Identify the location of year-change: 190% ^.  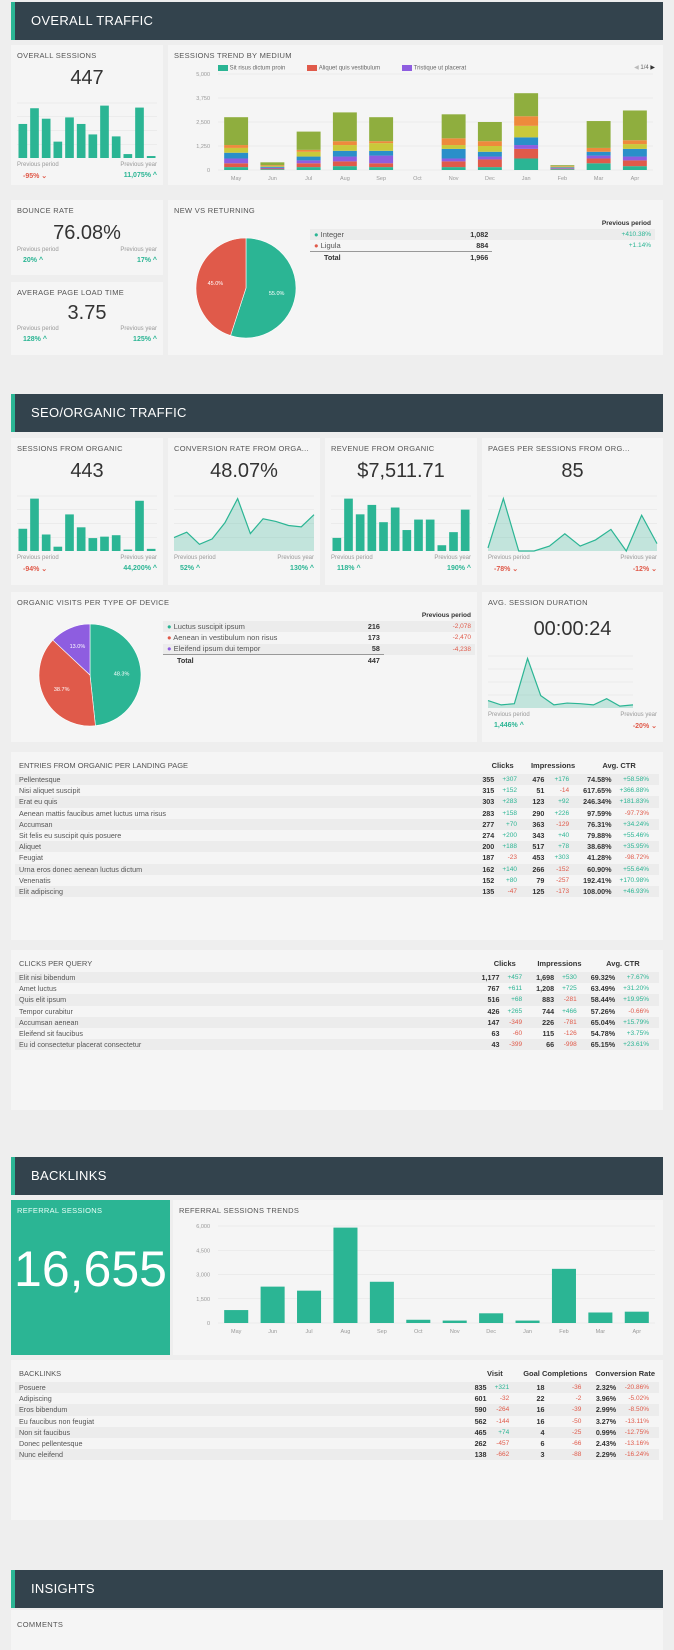
(459, 568).